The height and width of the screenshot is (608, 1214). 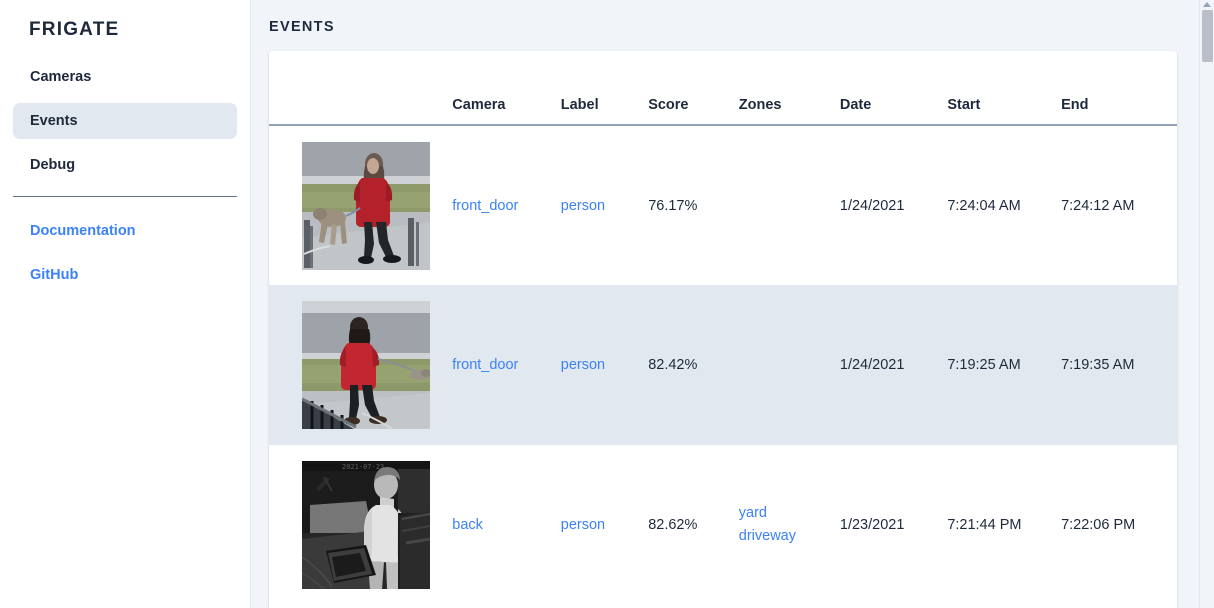 What do you see at coordinates (1207, 36) in the screenshot?
I see `scrollbar-thumb` at bounding box center [1207, 36].